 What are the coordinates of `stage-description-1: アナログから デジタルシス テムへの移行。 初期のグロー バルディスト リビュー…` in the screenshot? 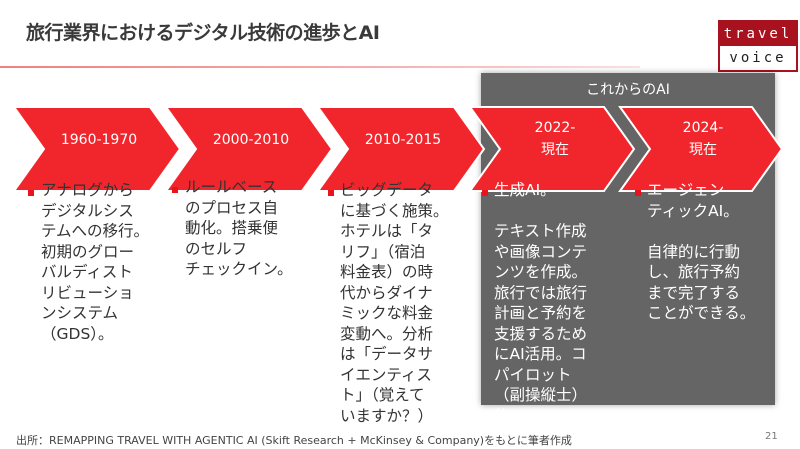 It's located at (95, 262).